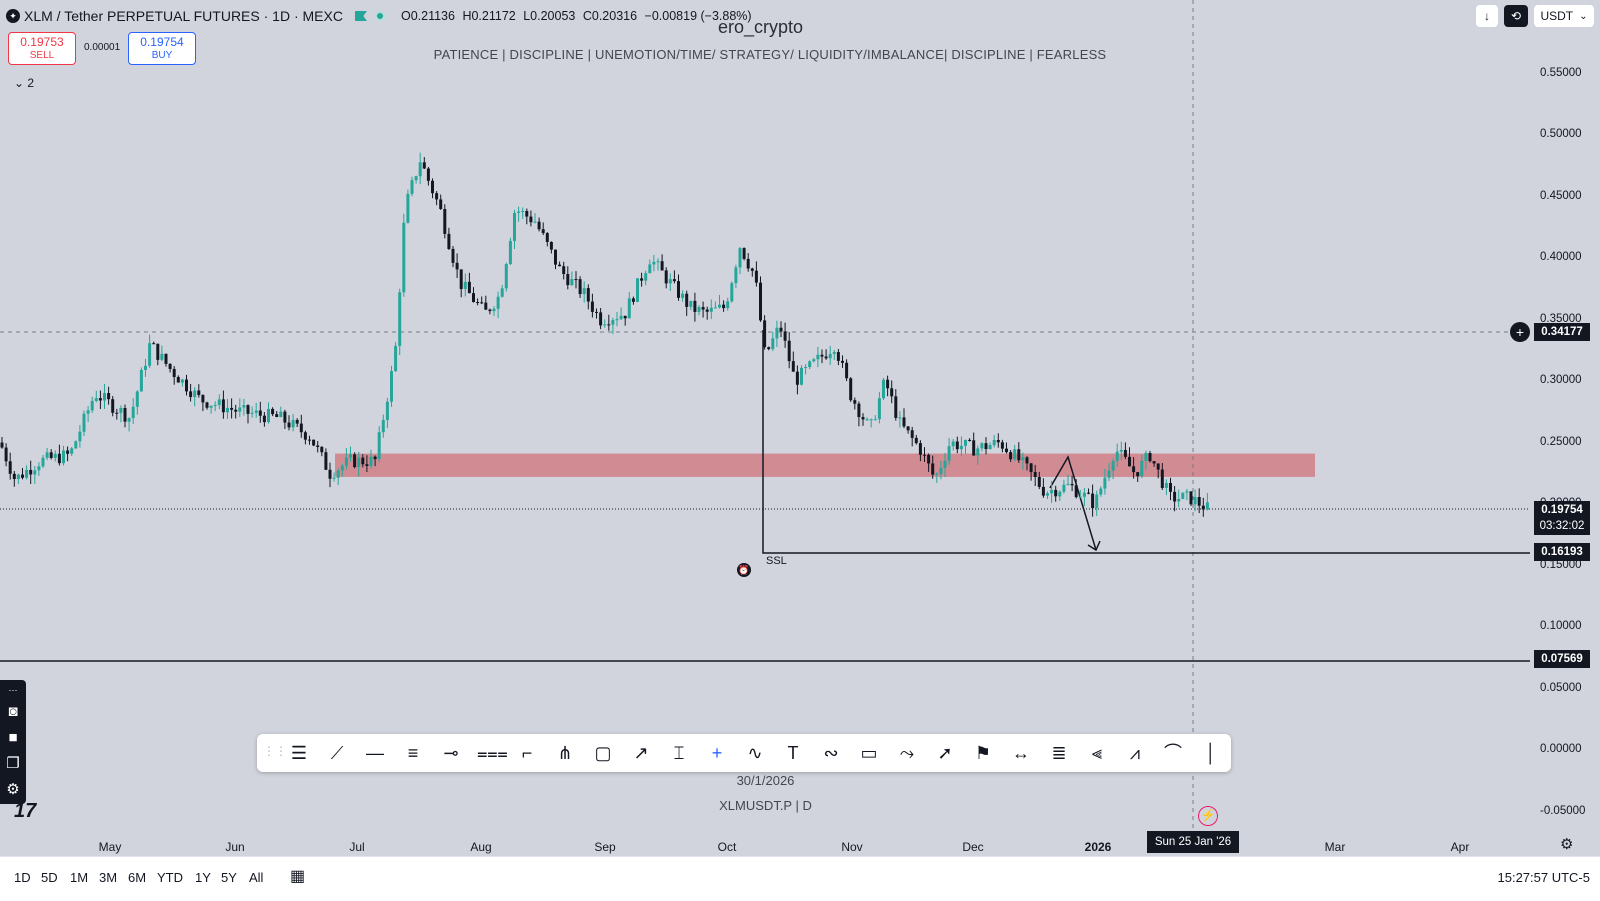 The image size is (1600, 901). I want to click on range-button: 1D, so click(22, 877).